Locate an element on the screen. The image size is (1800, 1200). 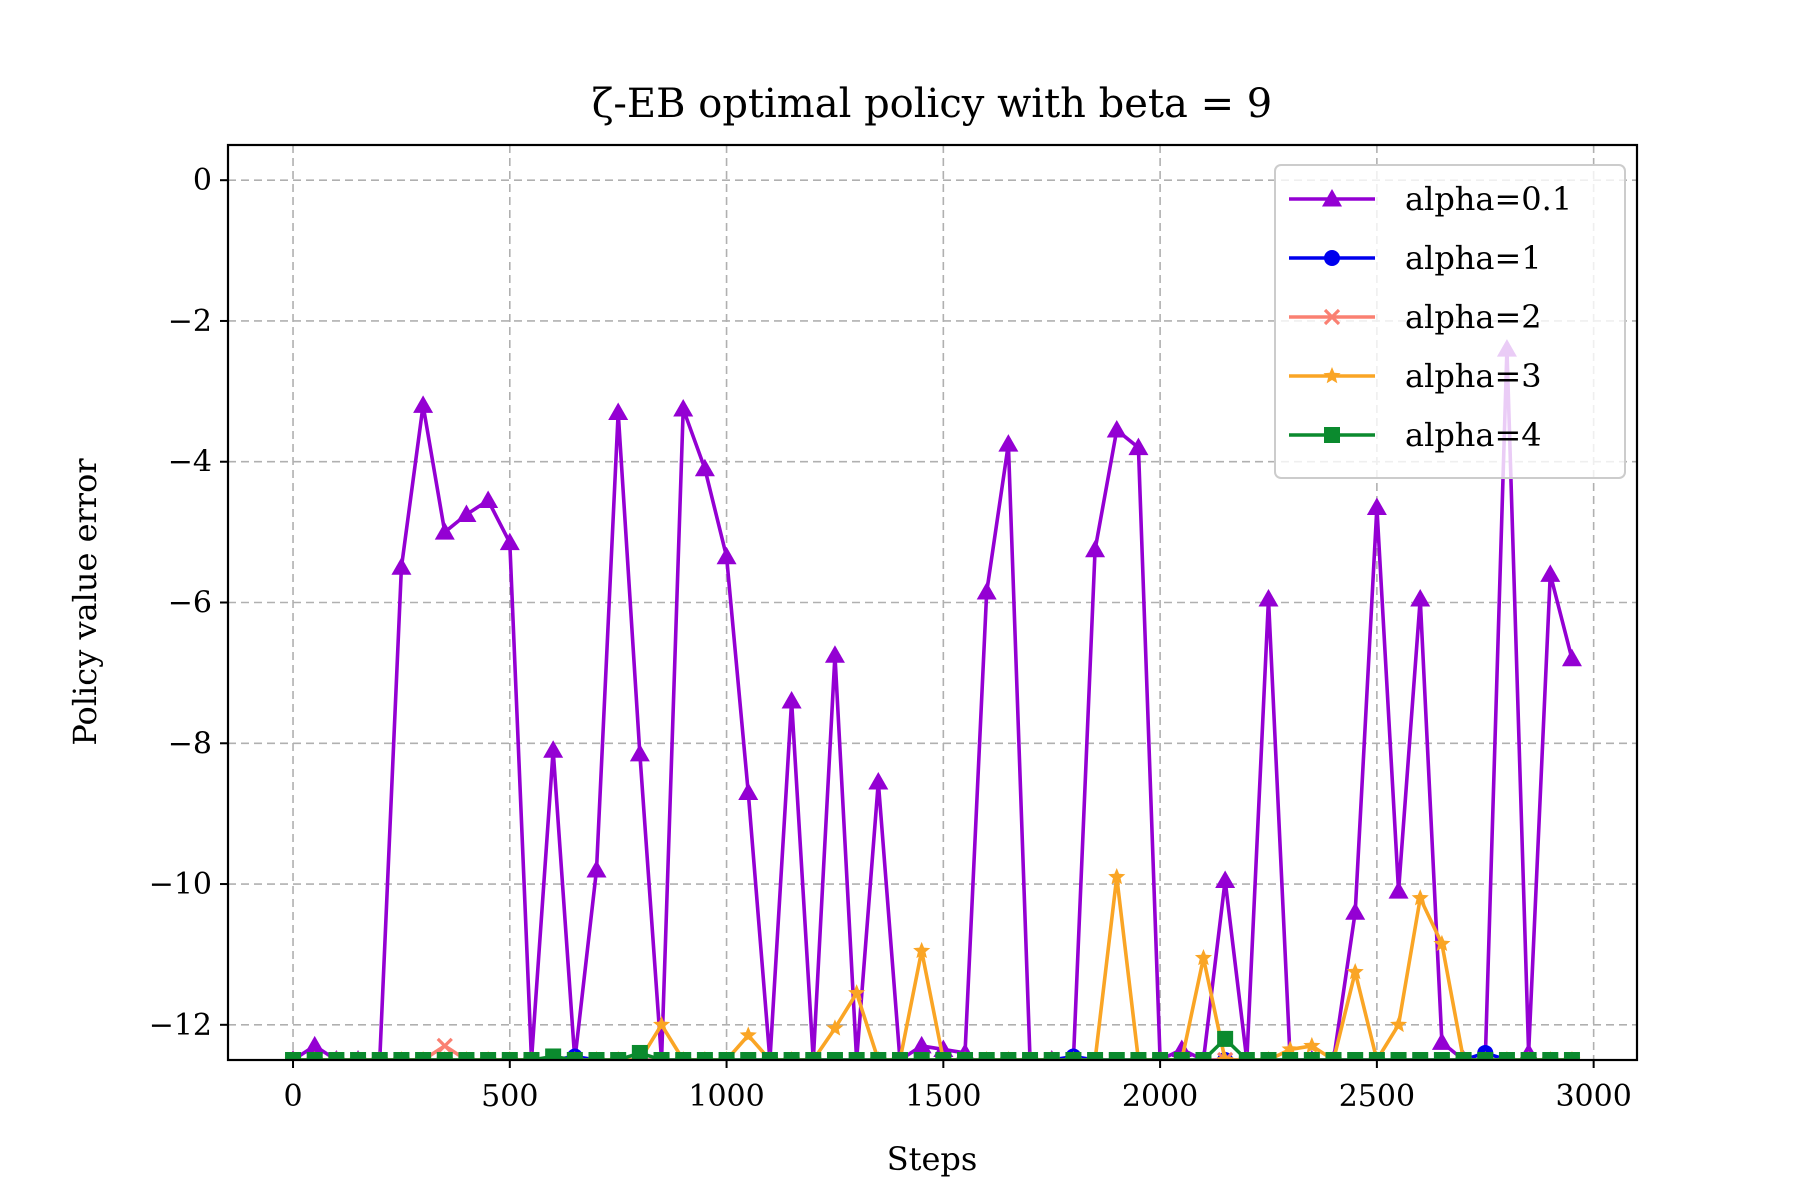
y-tick-label: −10 is located at coordinates (180, 884).